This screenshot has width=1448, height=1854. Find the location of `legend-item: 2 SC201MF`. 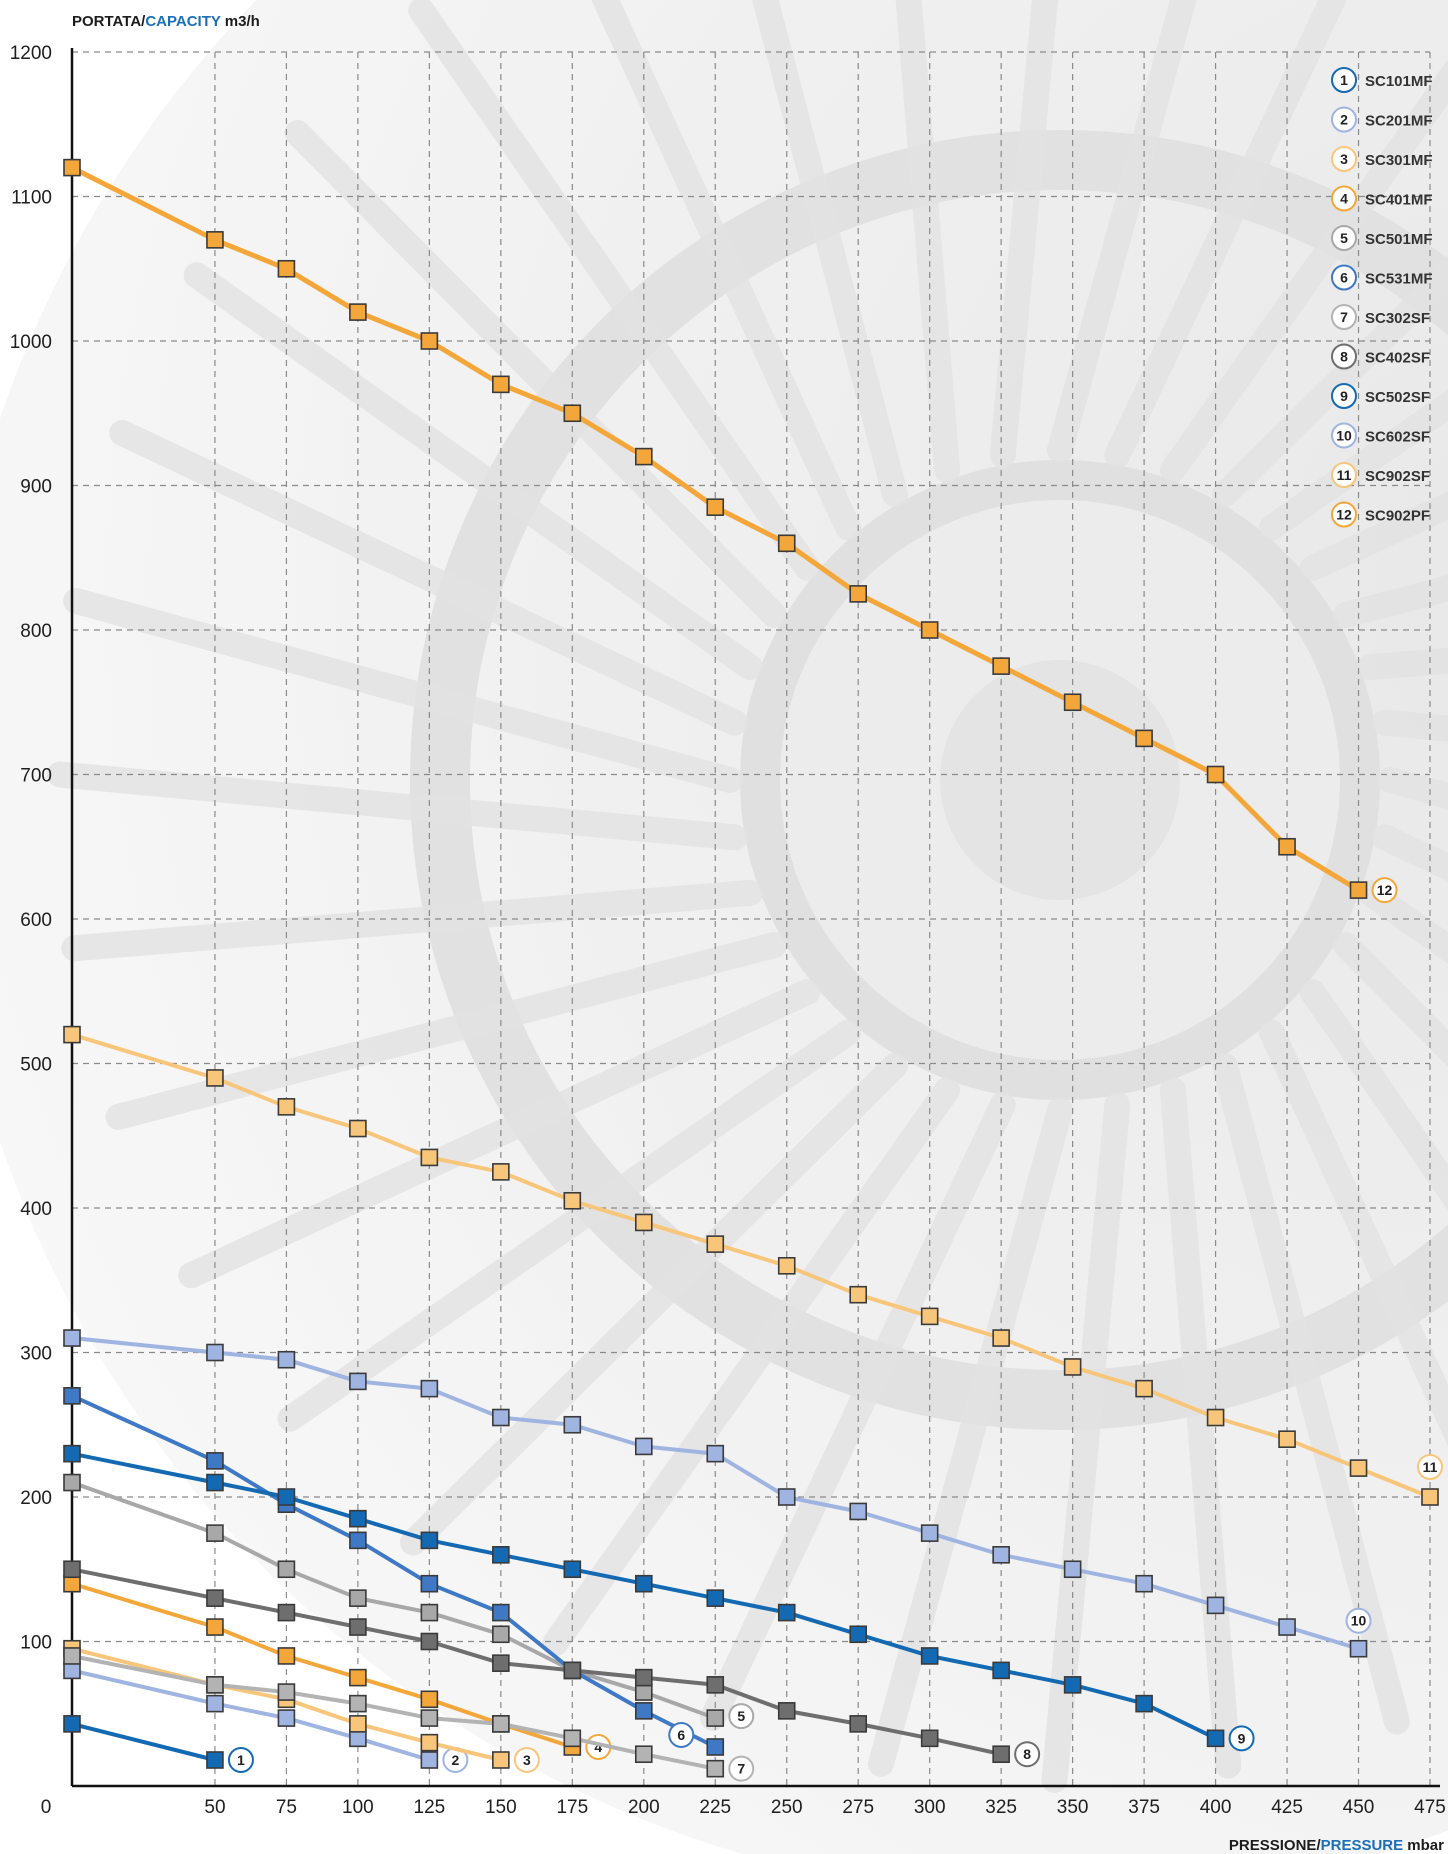

legend-item: 2 SC201MF is located at coordinates (1382, 119).